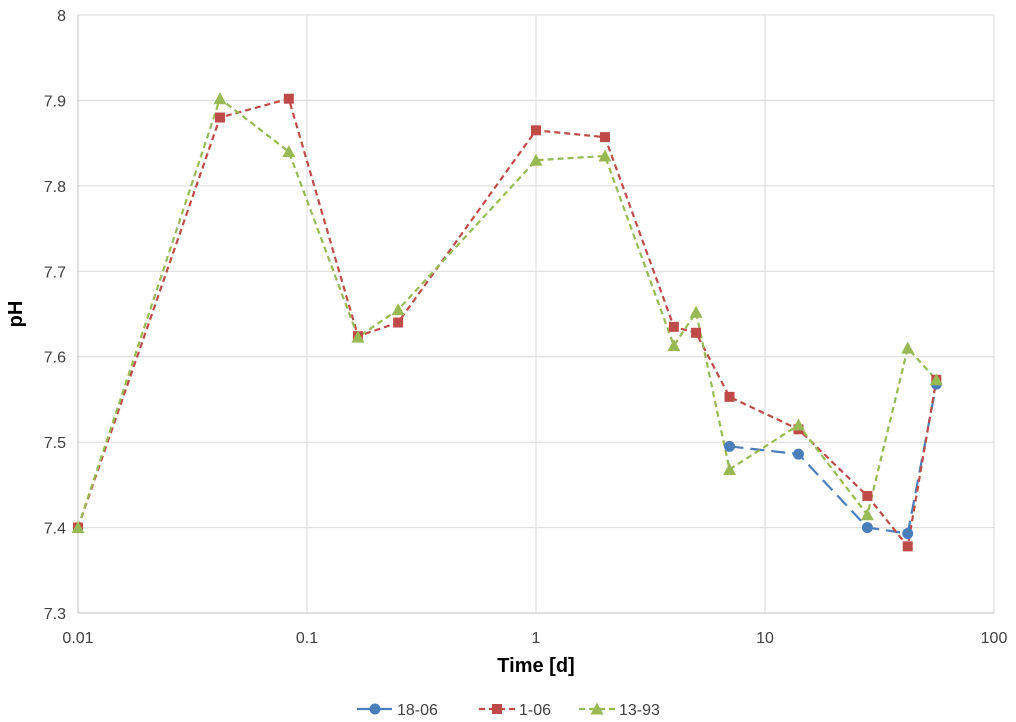 The height and width of the screenshot is (722, 1016). What do you see at coordinates (535, 666) in the screenshot?
I see `x-axis-title: Time [d]` at bounding box center [535, 666].